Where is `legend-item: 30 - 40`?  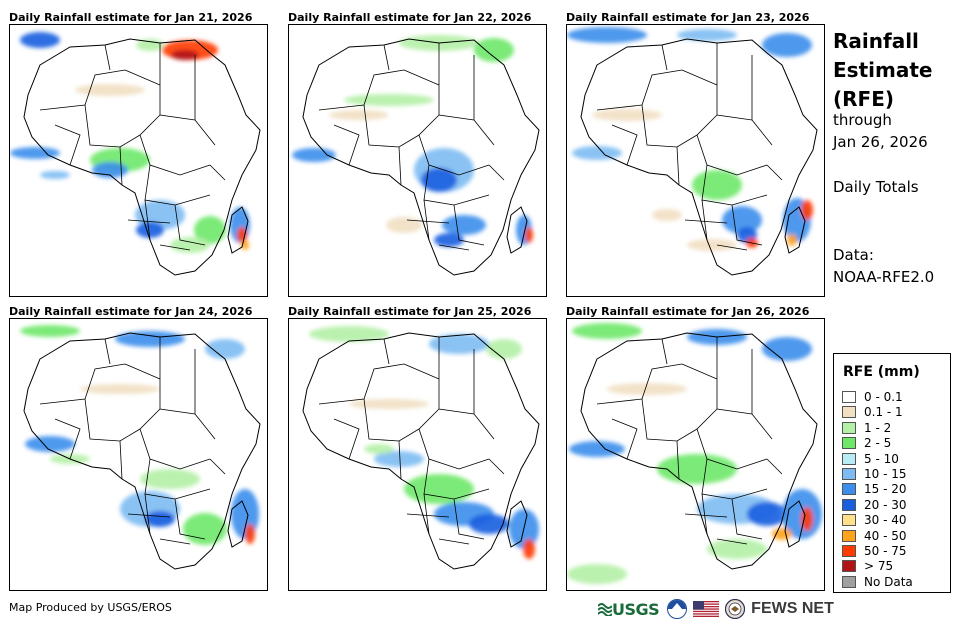 legend-item: 30 - 40 is located at coordinates (874, 520).